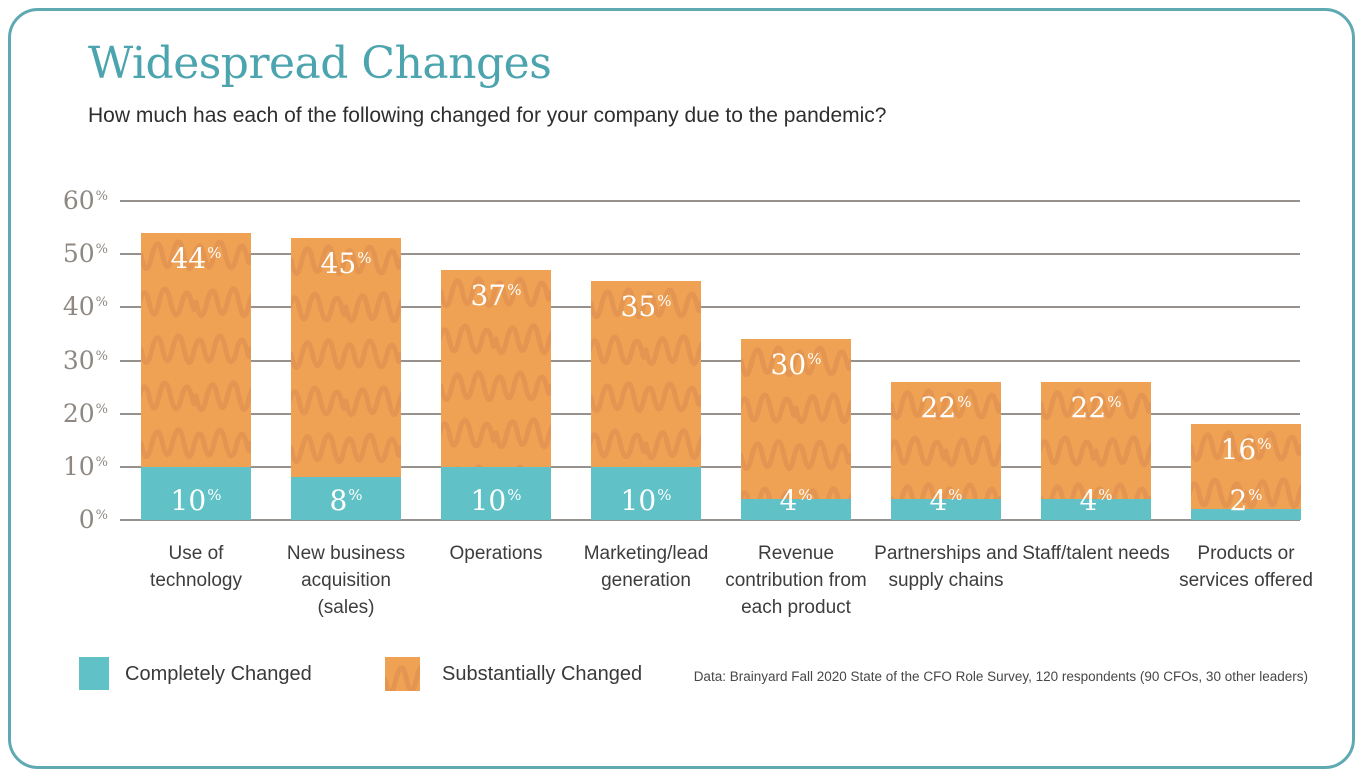  I want to click on bar-segment-substantially-changed: 16%, so click(1246, 466).